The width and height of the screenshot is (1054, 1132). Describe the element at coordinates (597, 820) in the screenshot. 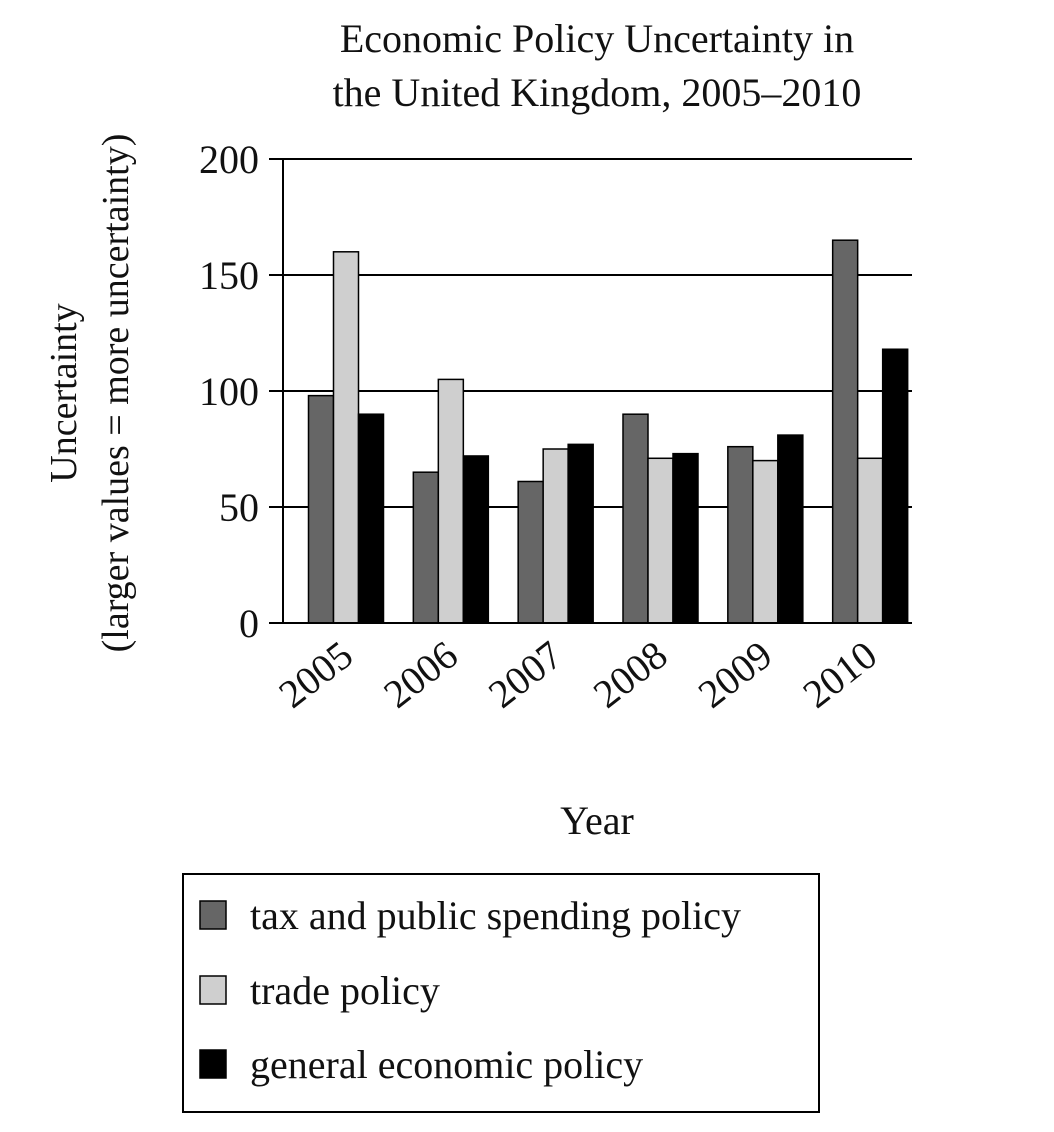

I see `x-axis-label: Year` at that location.